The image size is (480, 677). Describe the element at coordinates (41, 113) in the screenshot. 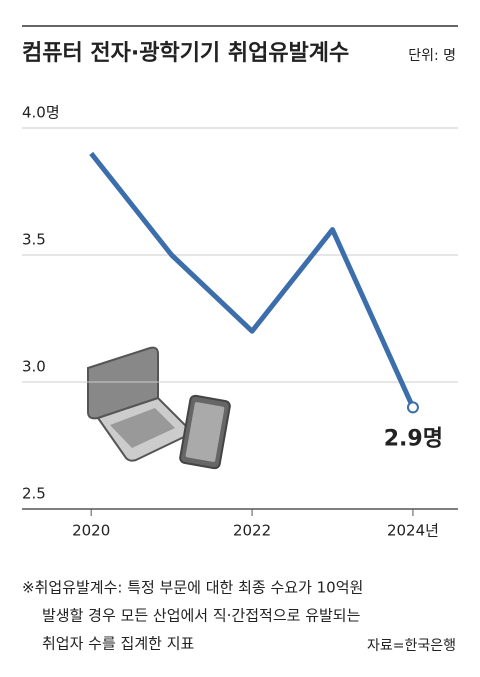

I see `y-tick-label: 4.0명` at that location.